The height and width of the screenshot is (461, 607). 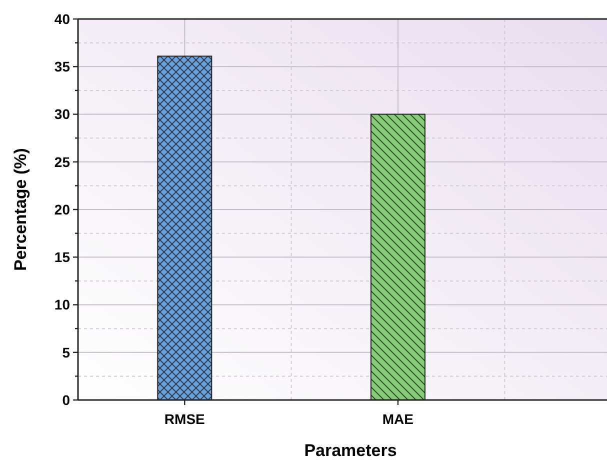 What do you see at coordinates (62, 162) in the screenshot?
I see `y-tick-label: 25` at bounding box center [62, 162].